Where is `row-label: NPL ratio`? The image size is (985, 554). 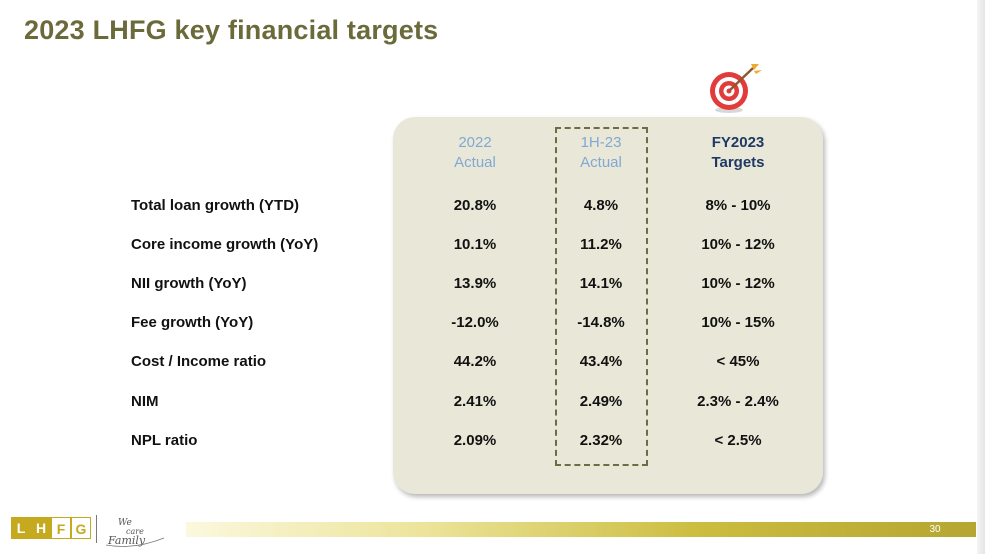 row-label: NPL ratio is located at coordinates (164, 440).